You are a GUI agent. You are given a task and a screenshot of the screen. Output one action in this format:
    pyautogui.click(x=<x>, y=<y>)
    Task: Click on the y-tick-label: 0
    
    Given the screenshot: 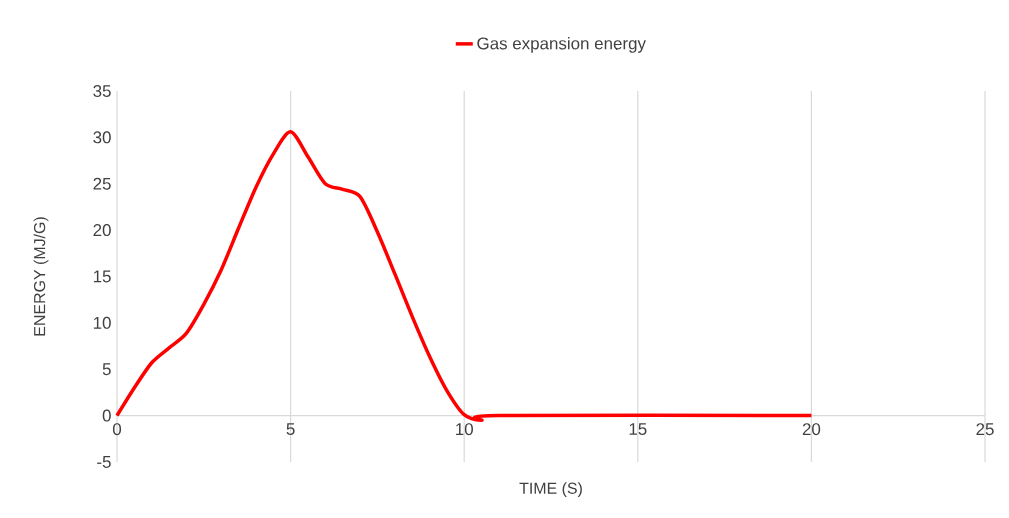 What is the action you would take?
    pyautogui.click(x=106, y=415)
    